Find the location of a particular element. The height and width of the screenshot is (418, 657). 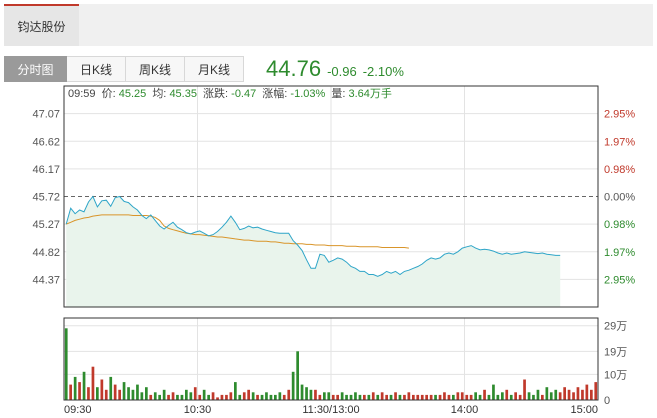

volume-bars is located at coordinates (331, 364).